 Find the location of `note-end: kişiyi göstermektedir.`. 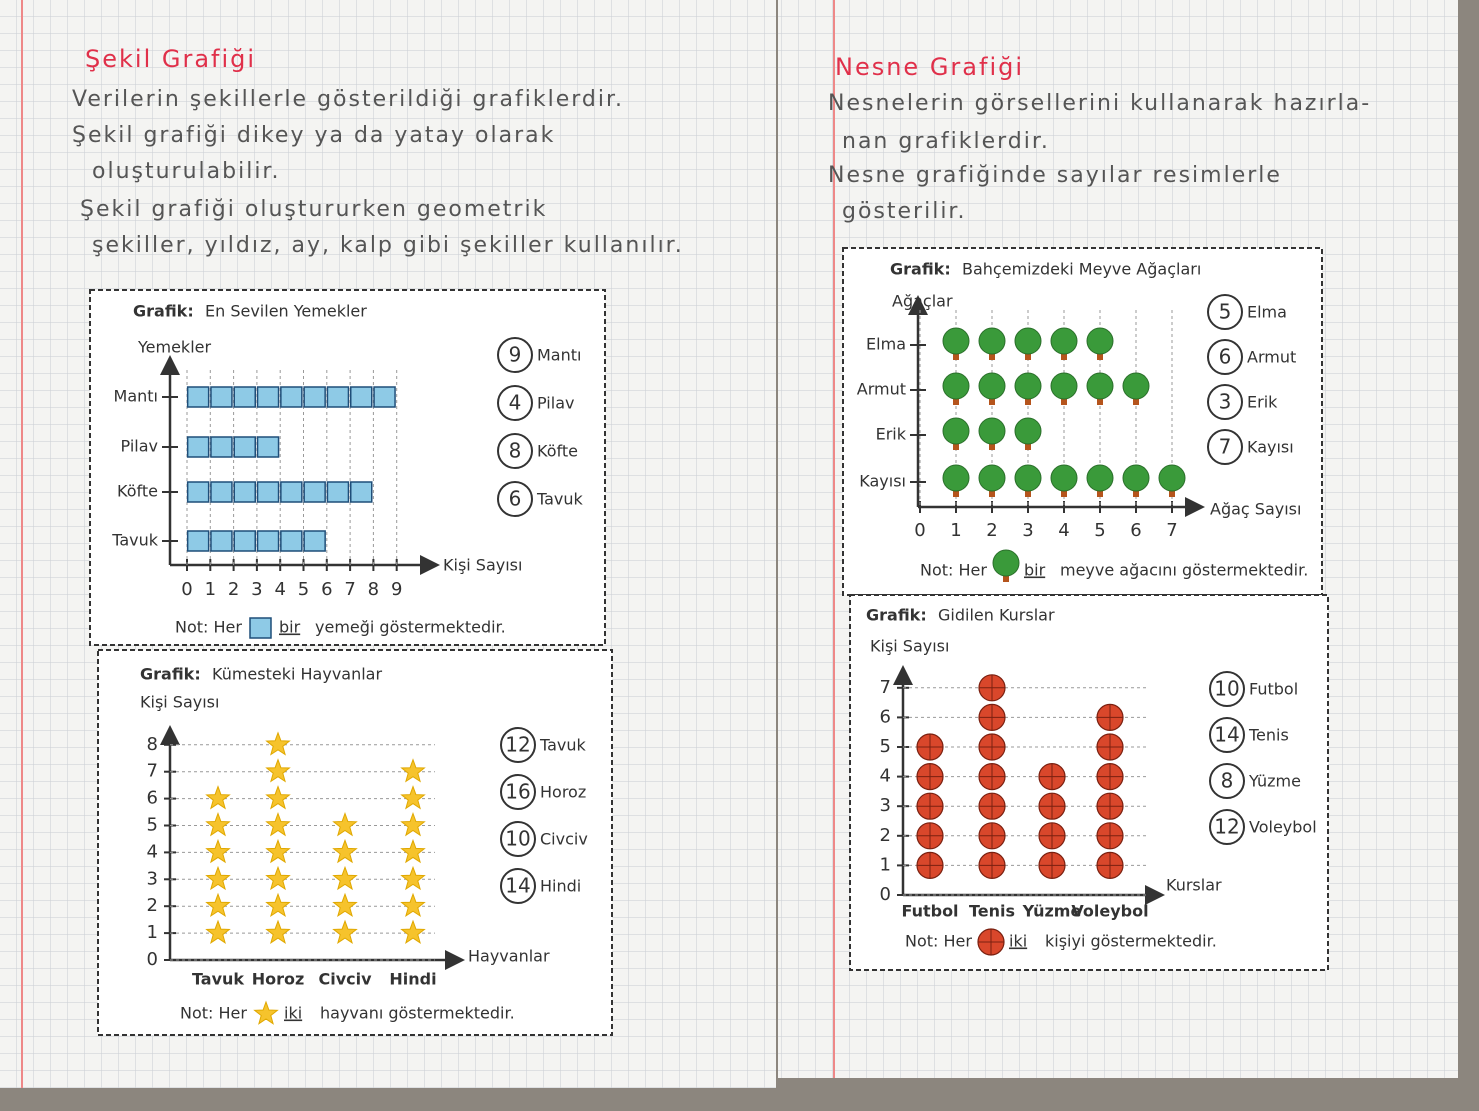

note-end: kişiyi göstermektedir. is located at coordinates (1131, 941).